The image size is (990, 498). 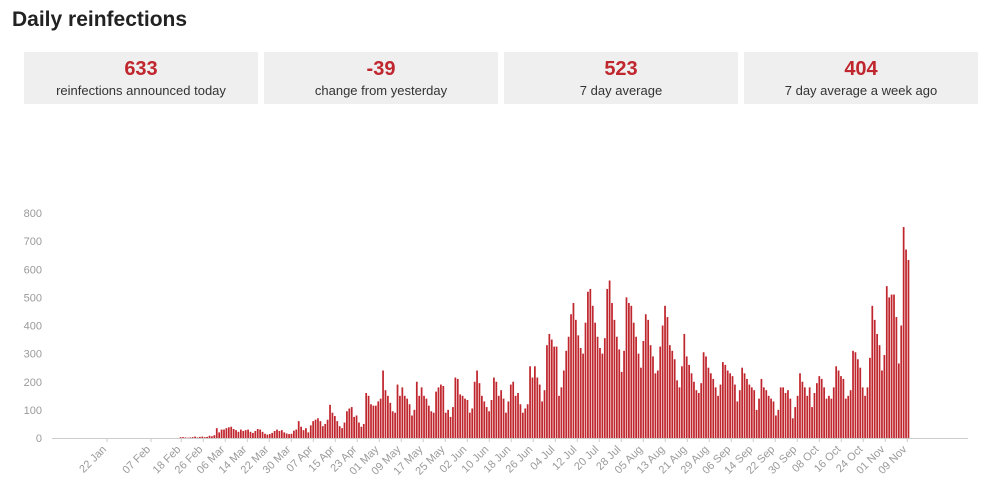 I want to click on page-title: Daily reinfections, so click(x=100, y=19).